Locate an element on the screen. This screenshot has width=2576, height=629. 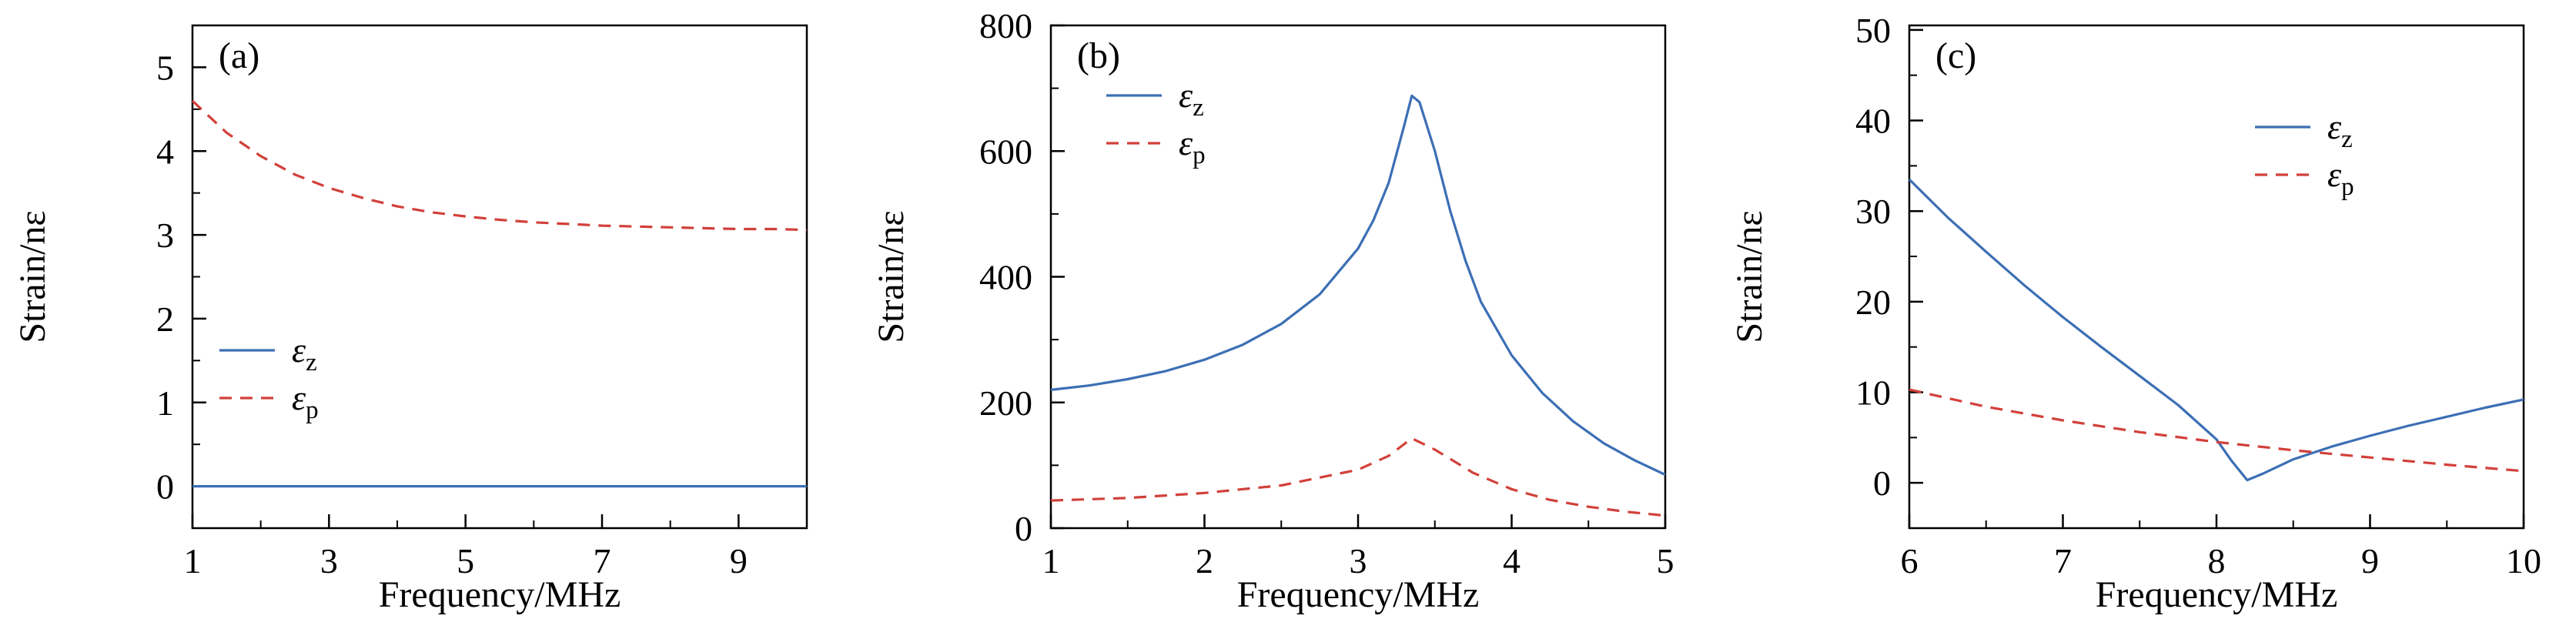
y-tick-label: 50 is located at coordinates (1873, 30).